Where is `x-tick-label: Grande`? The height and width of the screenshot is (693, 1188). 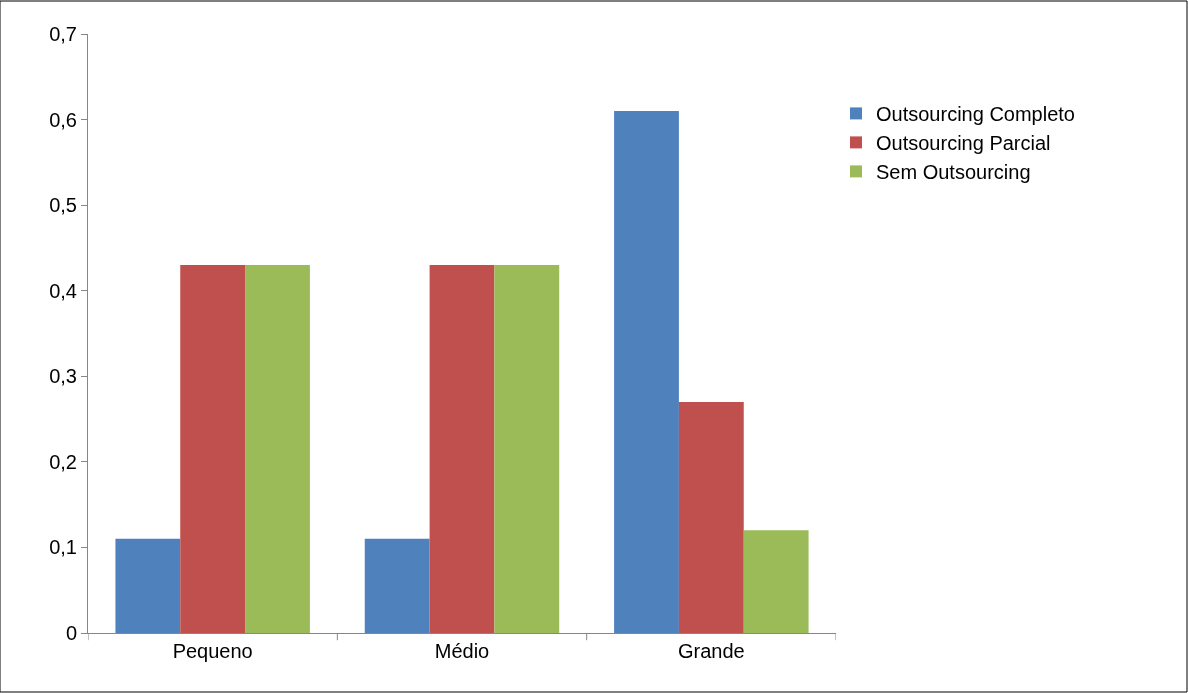 x-tick-label: Grande is located at coordinates (711, 651).